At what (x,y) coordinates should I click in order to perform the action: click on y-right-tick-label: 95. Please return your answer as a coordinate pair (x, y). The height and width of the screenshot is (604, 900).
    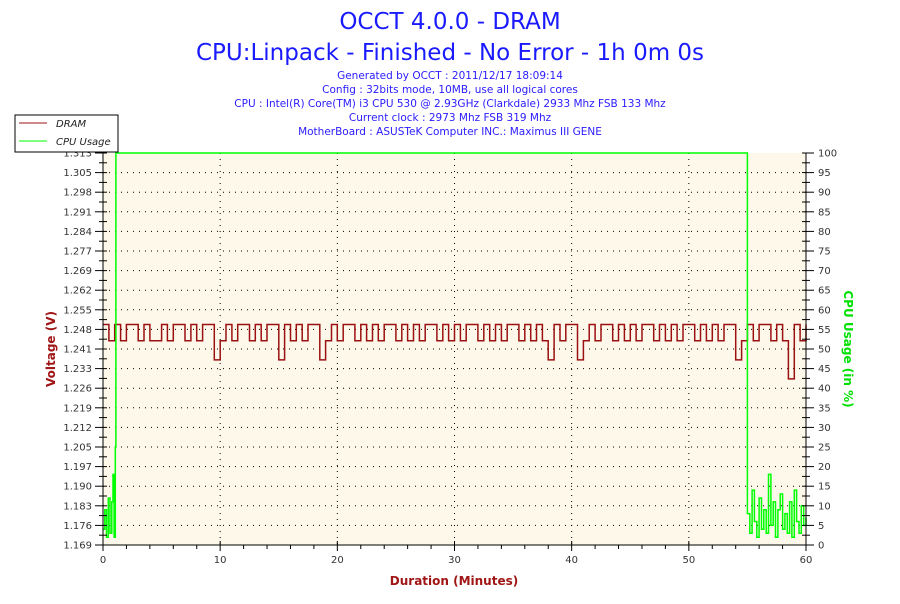
    Looking at the image, I should click on (824, 173).